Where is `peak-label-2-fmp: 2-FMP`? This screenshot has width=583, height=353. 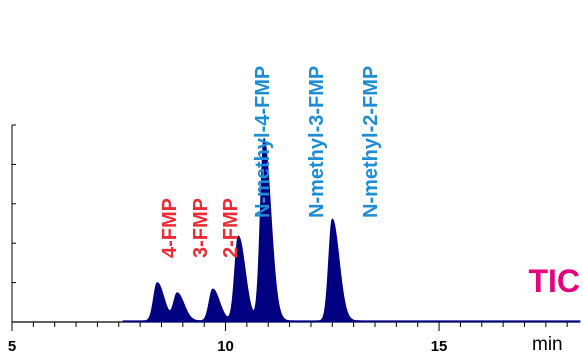 peak-label-2-fmp: 2-FMP is located at coordinates (231, 228).